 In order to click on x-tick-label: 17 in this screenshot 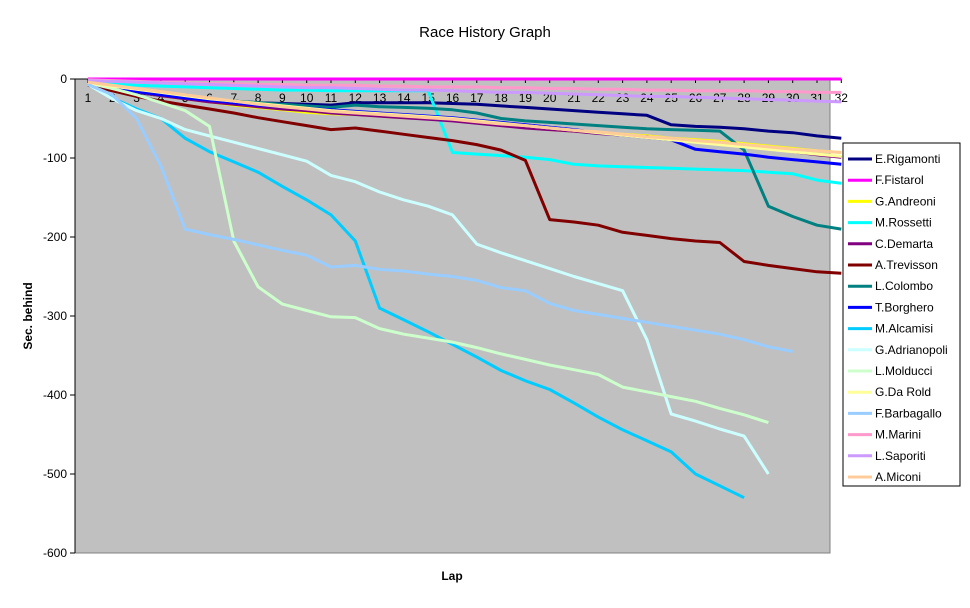, I will do `click(477, 98)`.